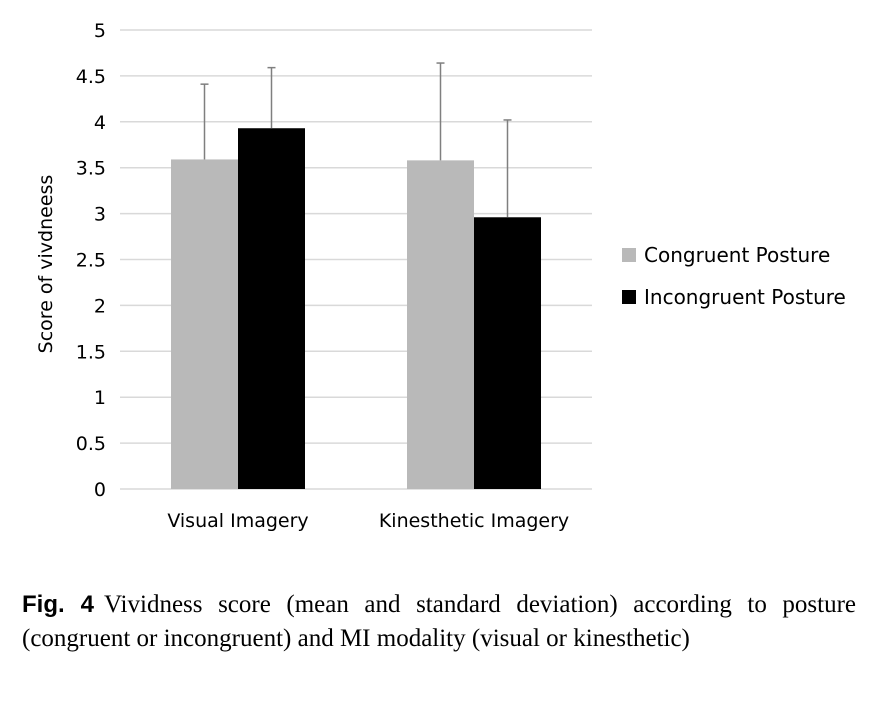 This screenshot has height=706, width=876. Describe the element at coordinates (237, 521) in the screenshot. I see `x-category-label: Visual Imagery` at that location.